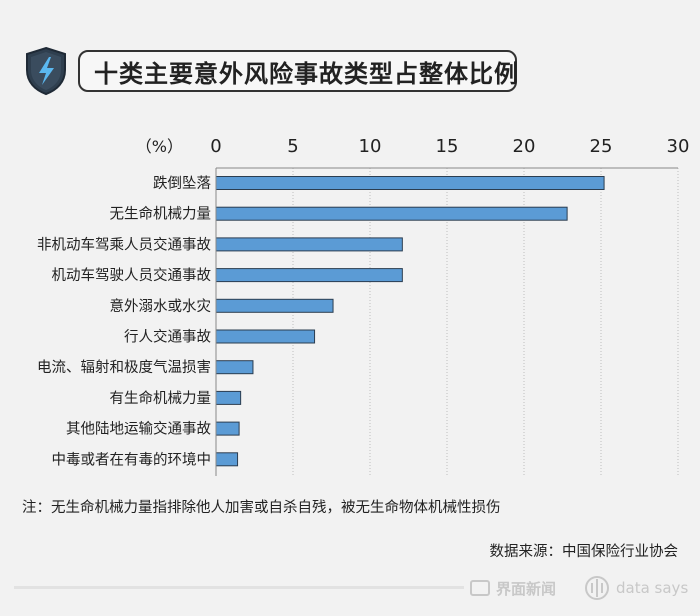 This screenshot has height=616, width=700. I want to click on jiemian-logo-icon, so click(480, 588).